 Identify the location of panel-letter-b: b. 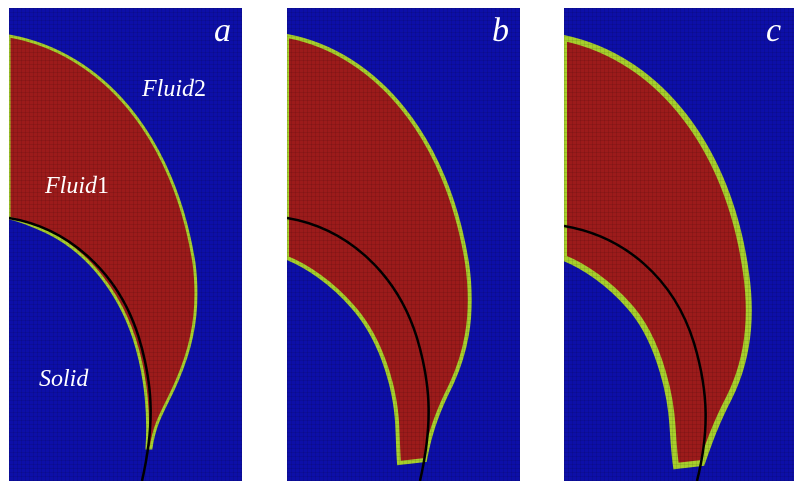
(500, 30).